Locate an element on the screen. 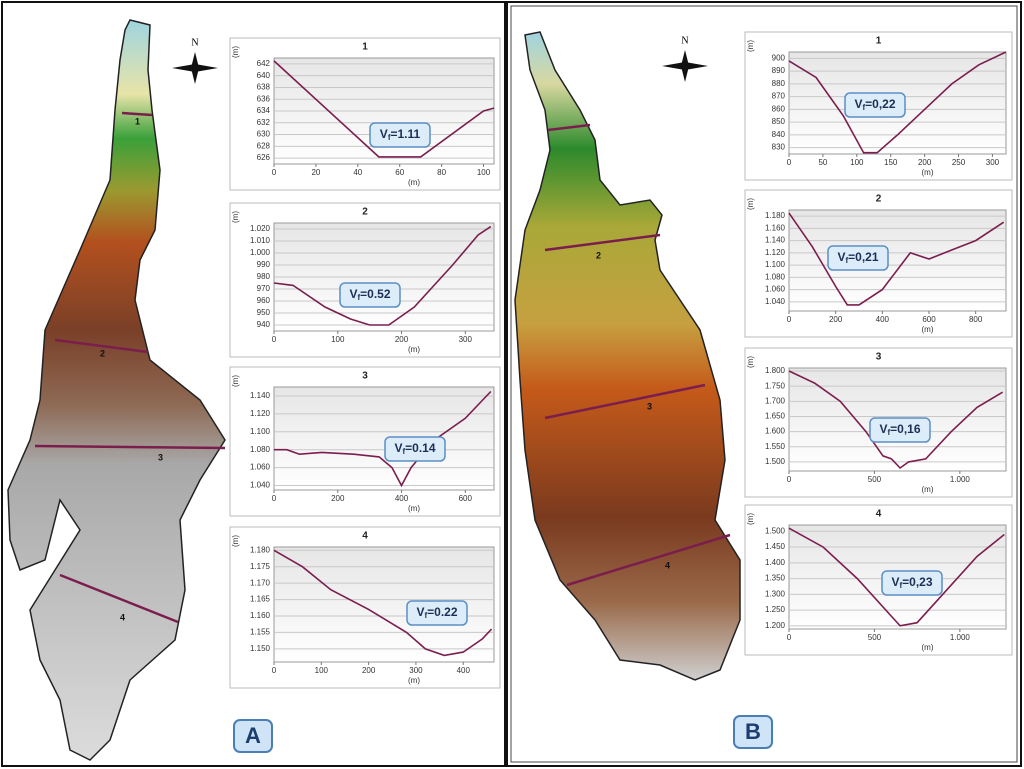 The width and height of the screenshot is (1024, 769). y-tick-label: 1.350 is located at coordinates (775, 578).